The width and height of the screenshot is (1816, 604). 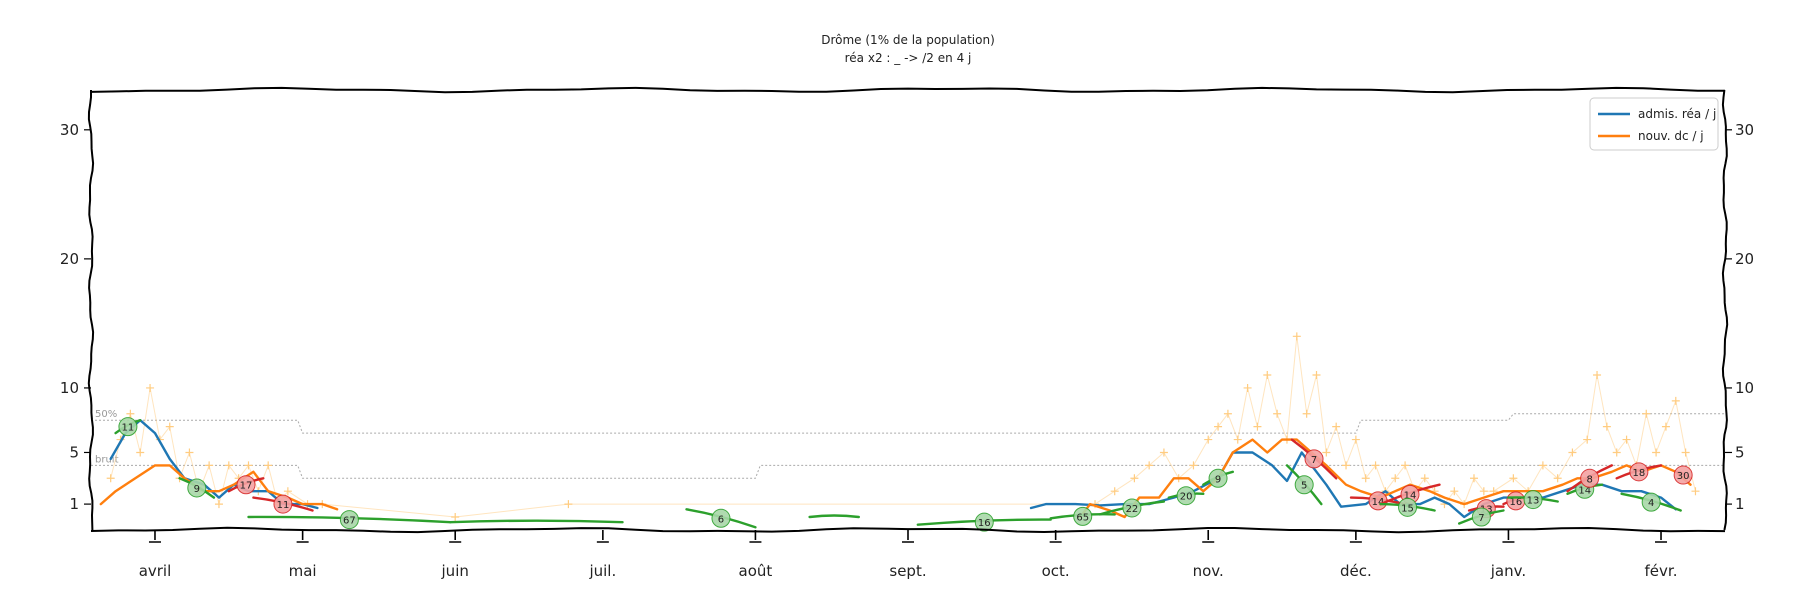 I want to click on x-tick-label: août, so click(x=756, y=571).